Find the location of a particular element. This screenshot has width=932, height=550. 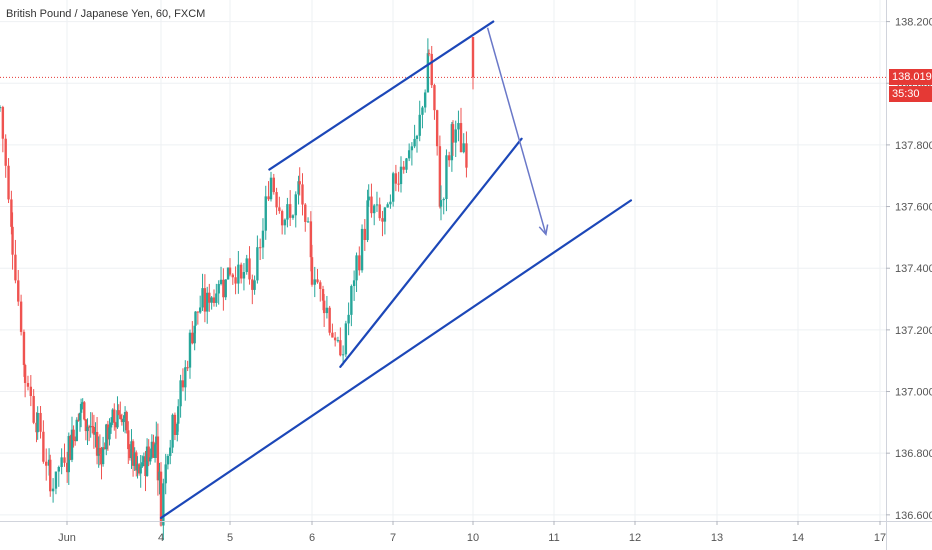

y-tick-label: 137.800 is located at coordinates (913, 146).